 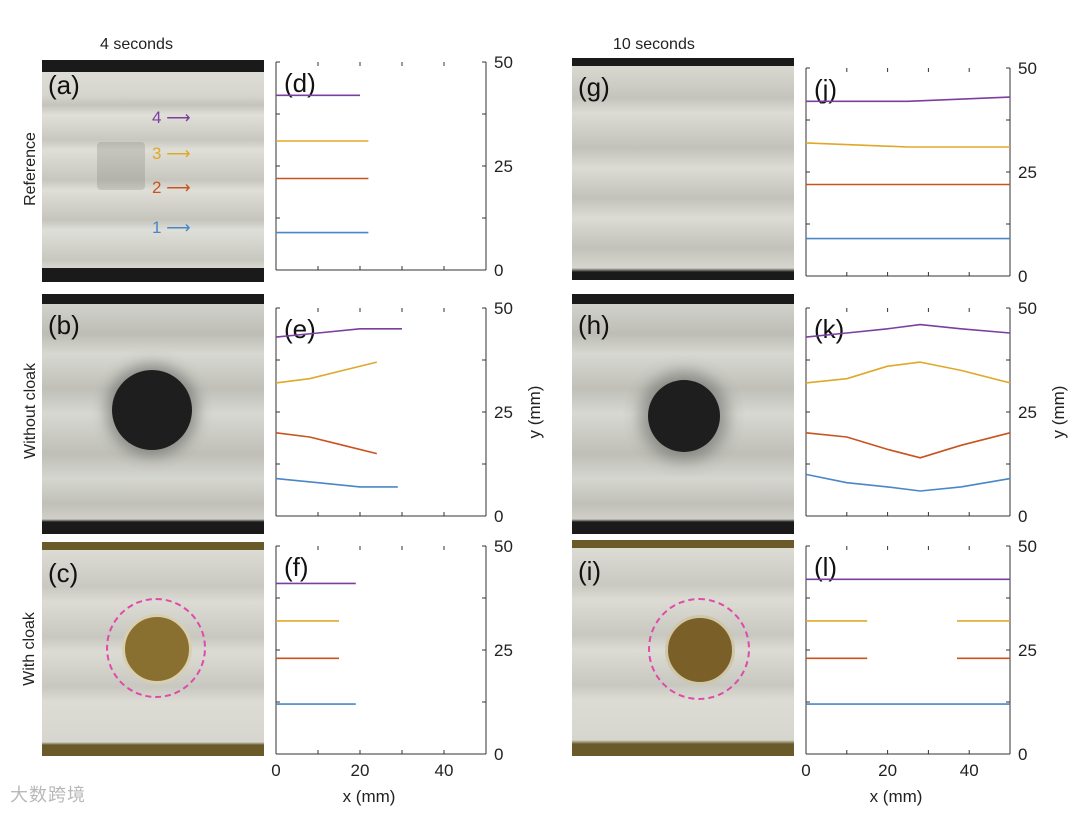 I want to click on x-tick-label-l: 20, so click(x=887, y=770).